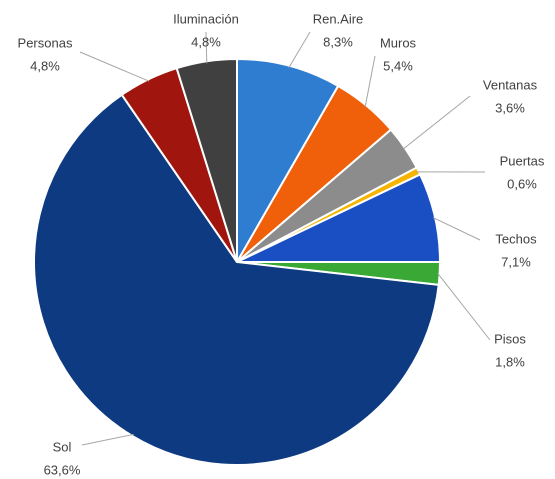 Image resolution: width=555 pixels, height=479 pixels. I want to click on slice-label: Ren.Aire, so click(338, 18).